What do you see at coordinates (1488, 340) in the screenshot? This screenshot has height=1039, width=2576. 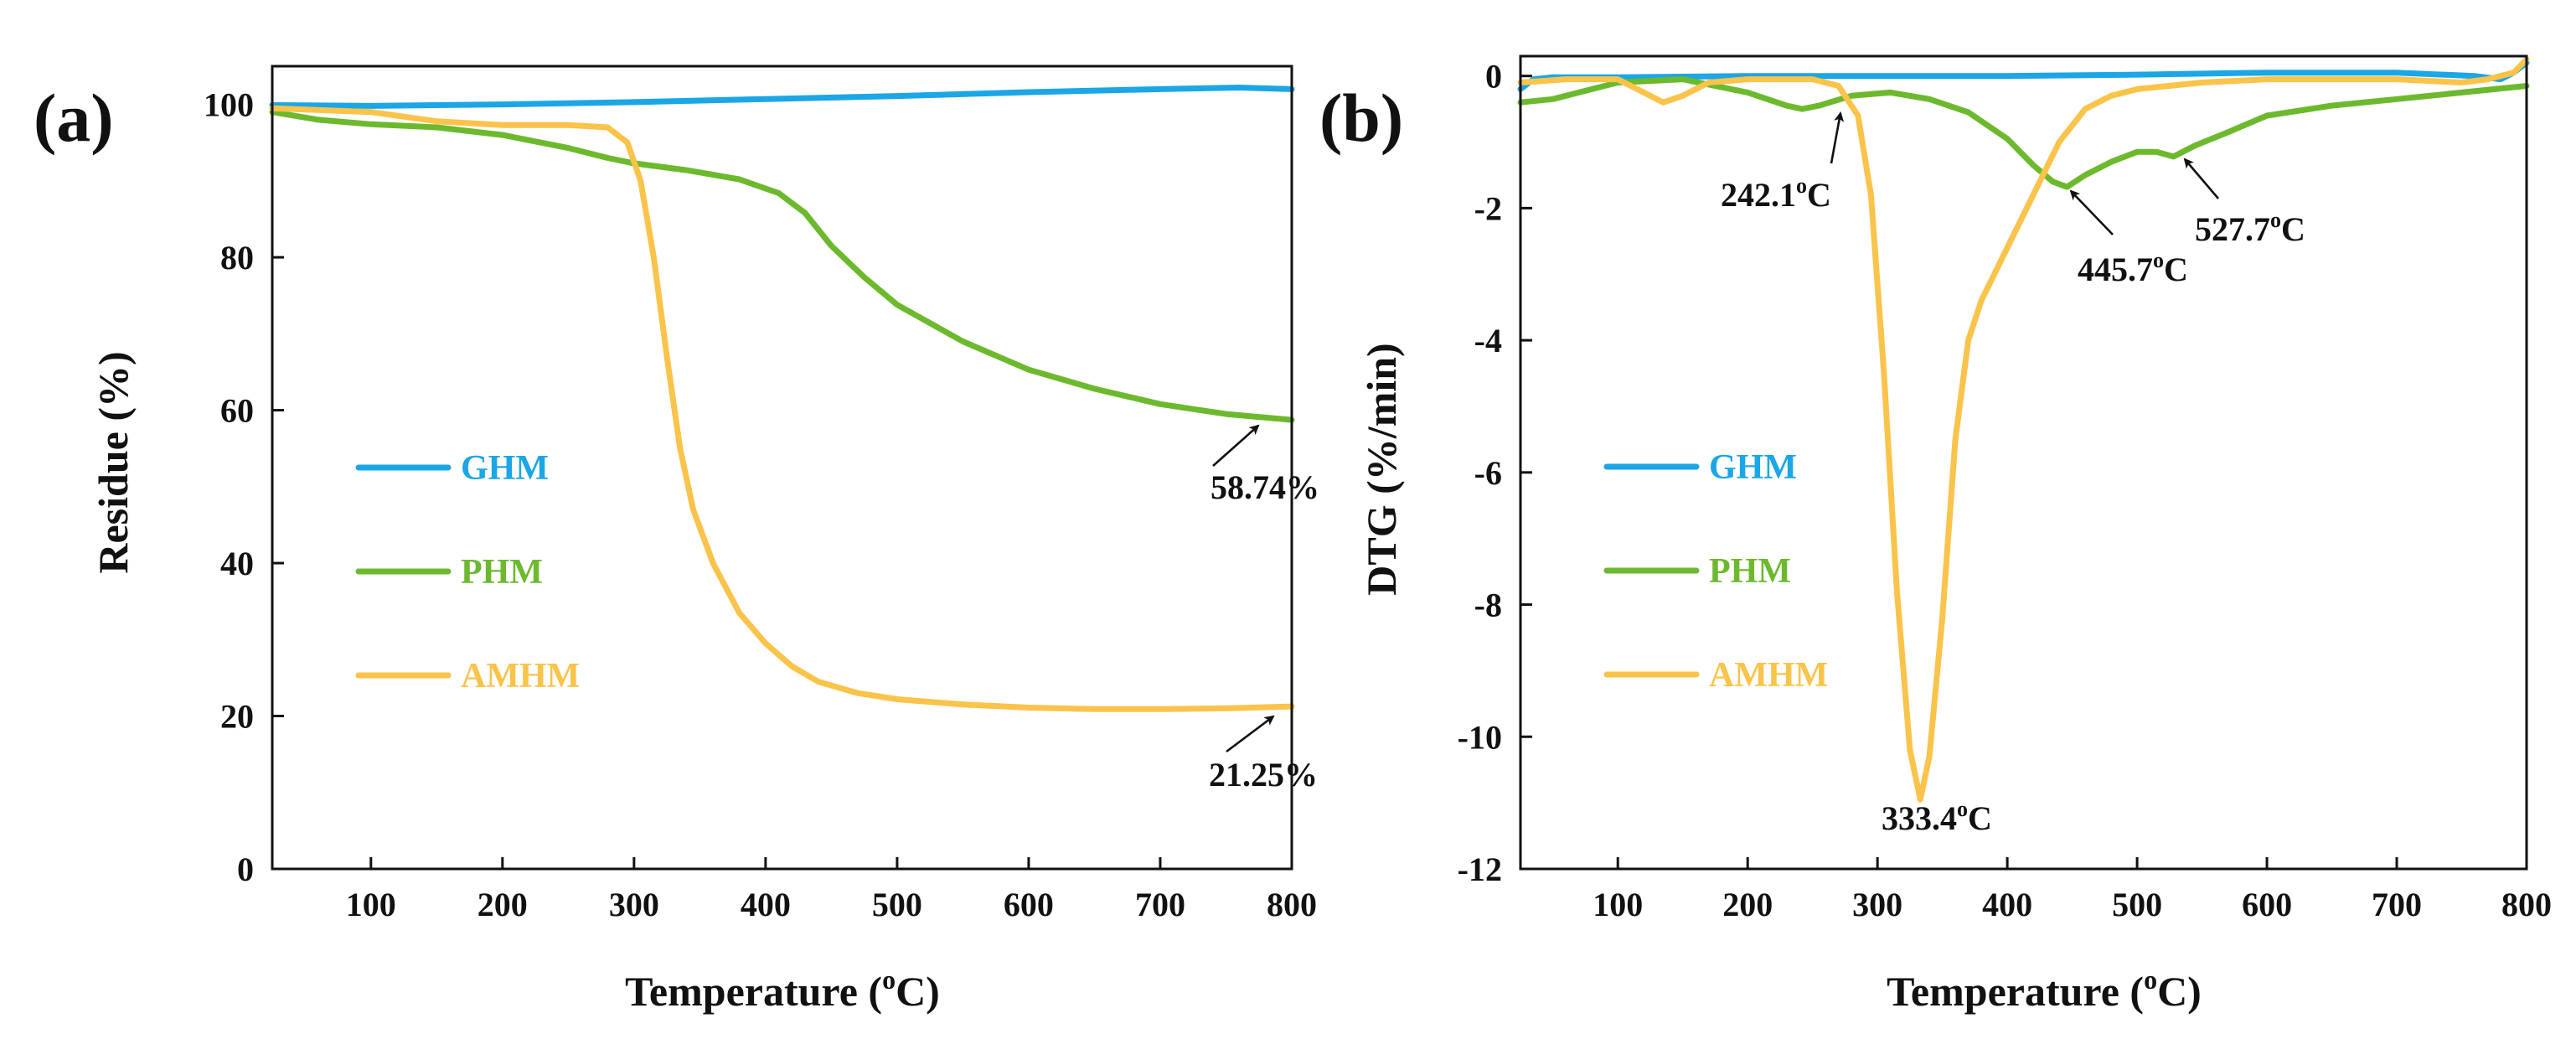 I see `y-tick-label: -4` at bounding box center [1488, 340].